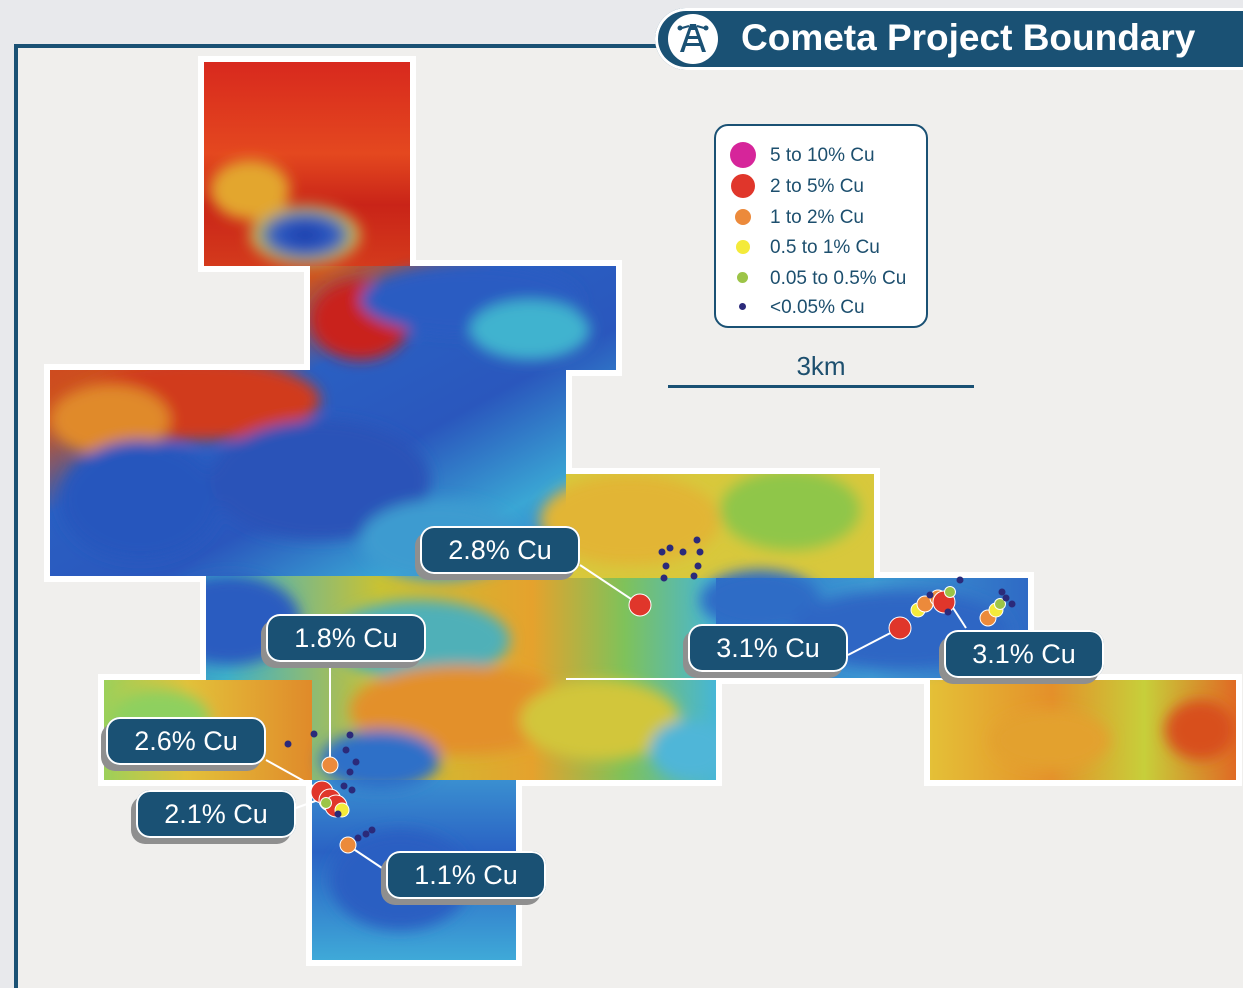 This screenshot has height=988, width=1243. I want to click on scale-bar, so click(821, 386).